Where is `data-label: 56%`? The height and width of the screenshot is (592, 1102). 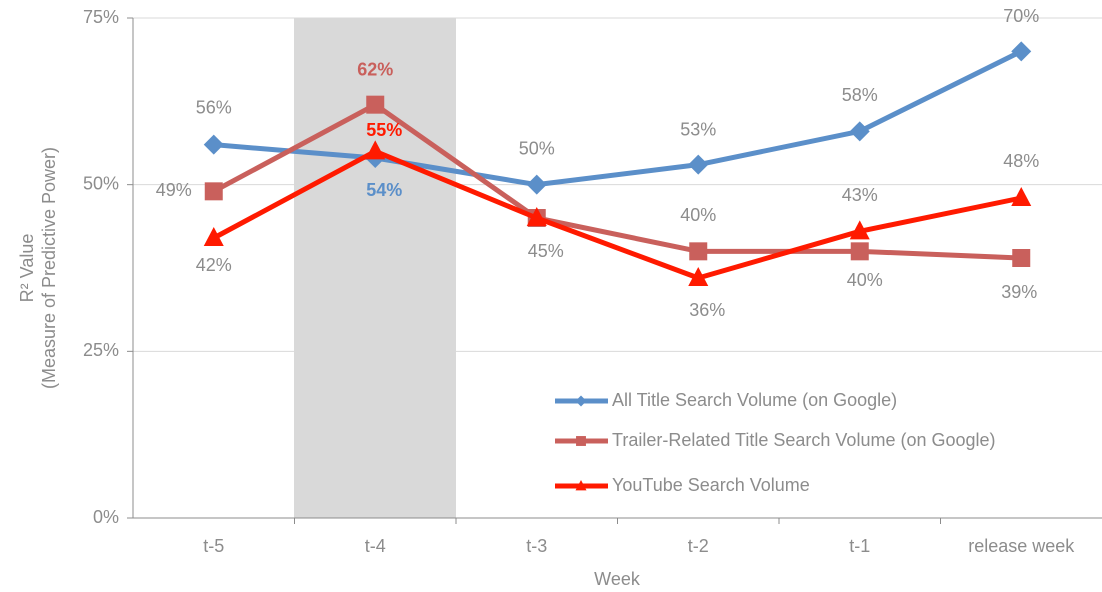 data-label: 56% is located at coordinates (214, 107).